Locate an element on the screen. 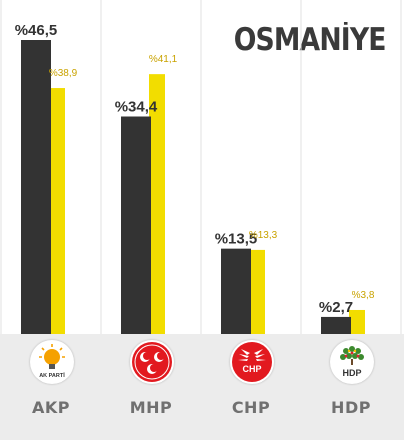 The image size is (404, 440). party-name-mhp: MHP is located at coordinates (151, 407).